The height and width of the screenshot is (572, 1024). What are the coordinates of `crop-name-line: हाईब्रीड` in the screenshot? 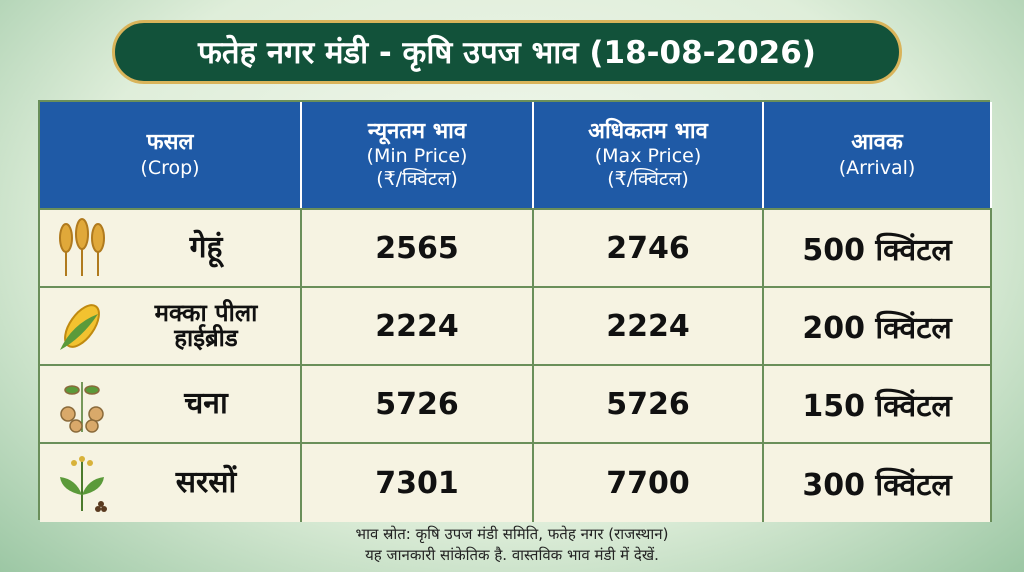 It's located at (206, 338).